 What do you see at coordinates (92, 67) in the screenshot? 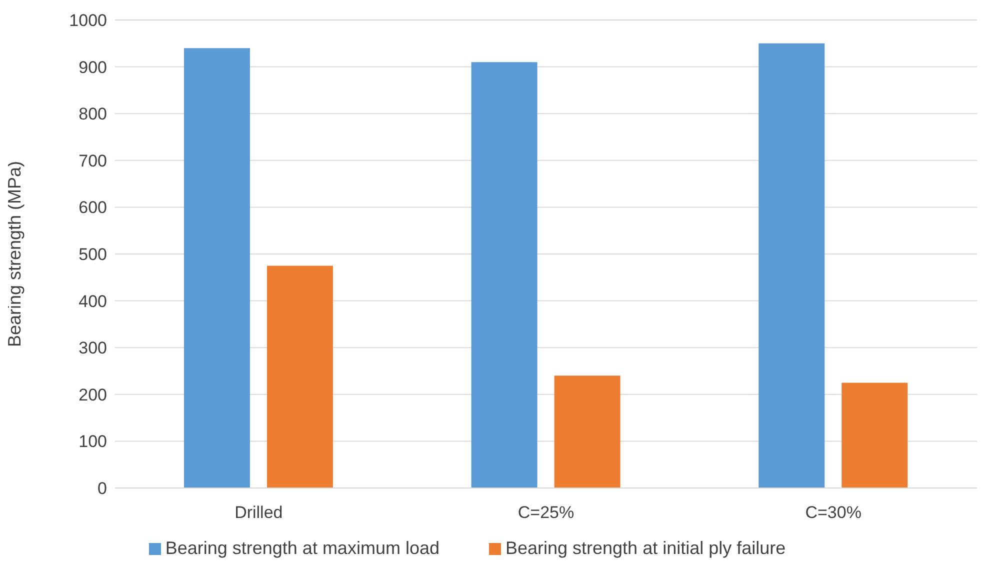
I see `y-tick-label: 900` at bounding box center [92, 67].